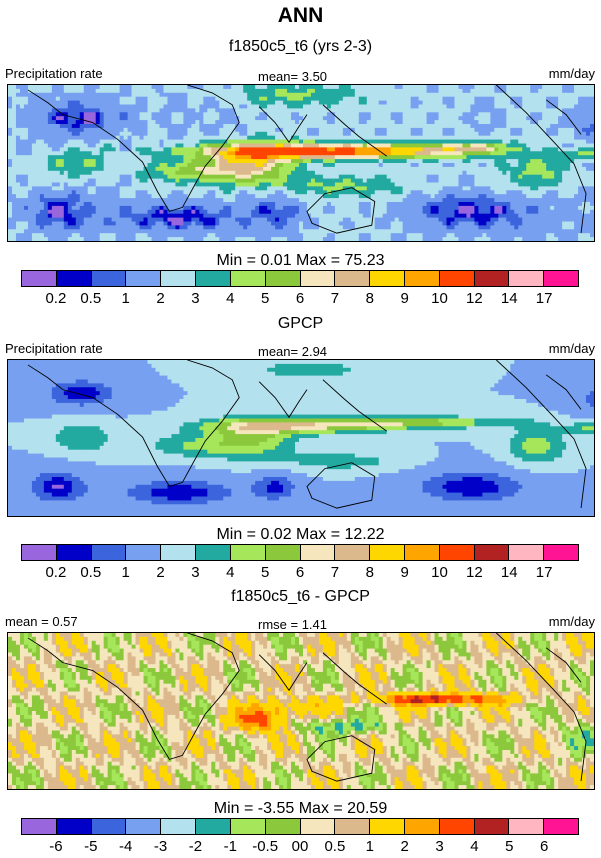 This screenshot has height=858, width=601. Describe the element at coordinates (41, 621) in the screenshot. I see `panel-3-mean-label: mean = 0.57` at that location.